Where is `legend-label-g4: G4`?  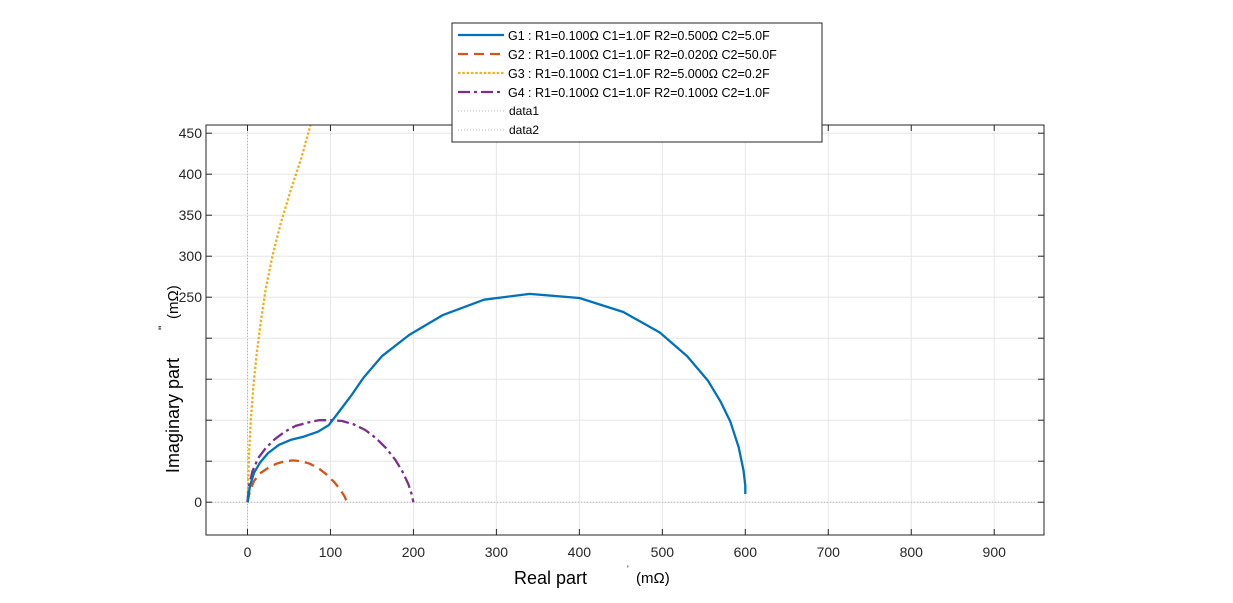
legend-label-g4: G4 is located at coordinates (516, 93).